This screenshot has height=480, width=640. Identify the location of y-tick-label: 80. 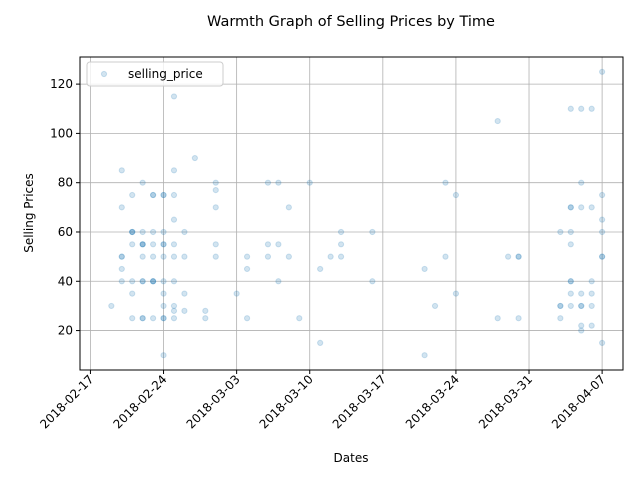
(65, 183).